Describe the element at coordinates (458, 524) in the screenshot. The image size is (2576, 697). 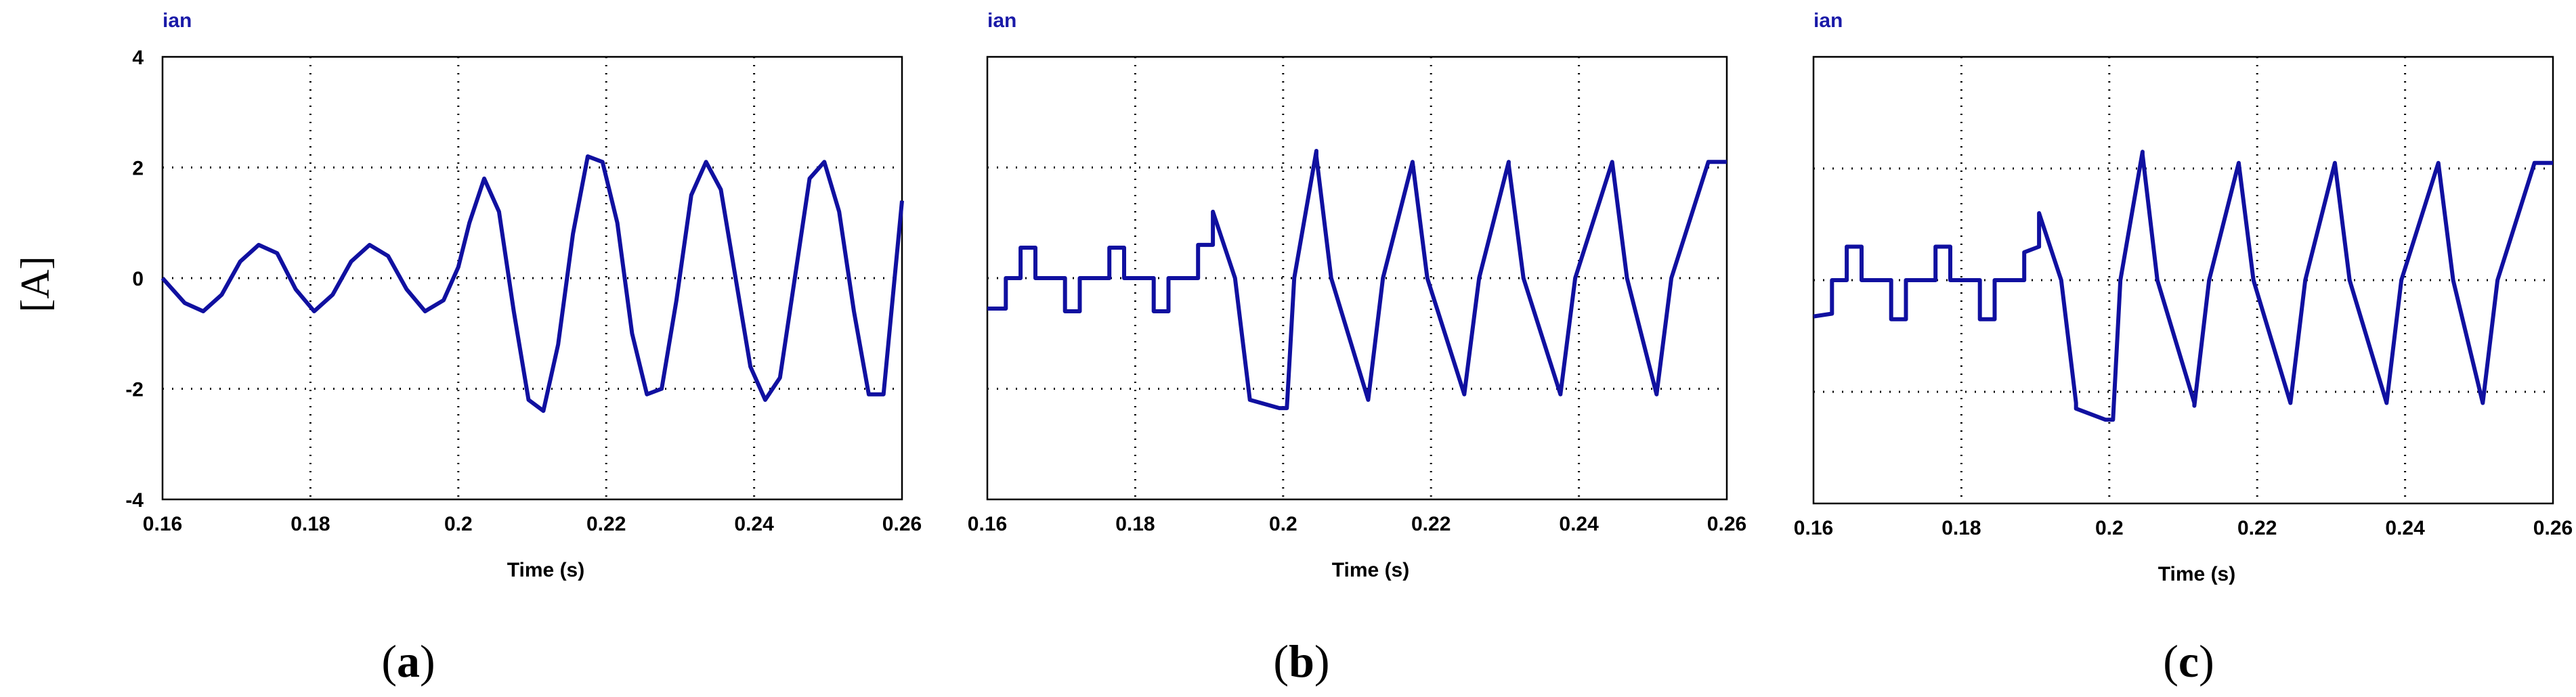
I see `panel-a-xtick-2: 0.2` at that location.